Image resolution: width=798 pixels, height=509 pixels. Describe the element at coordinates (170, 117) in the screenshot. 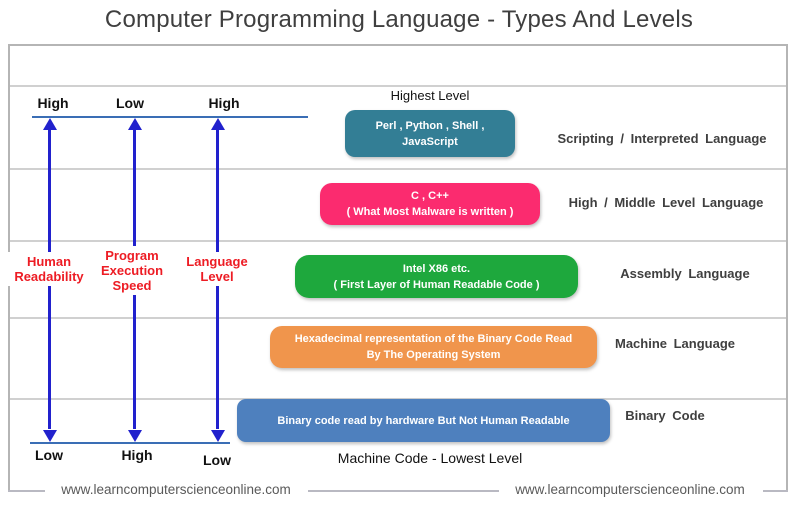

I see `axis-top-line` at that location.